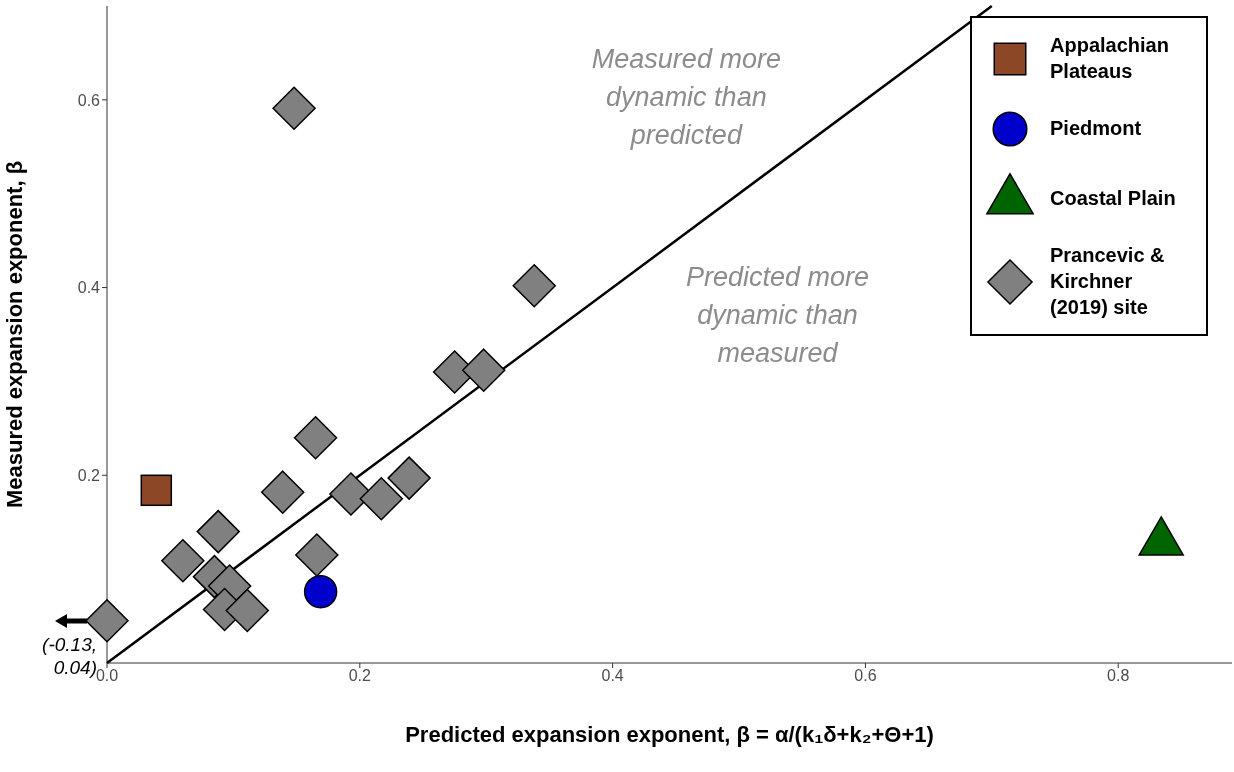  What do you see at coordinates (612, 676) in the screenshot?
I see `x-tick-label: 0.4` at bounding box center [612, 676].